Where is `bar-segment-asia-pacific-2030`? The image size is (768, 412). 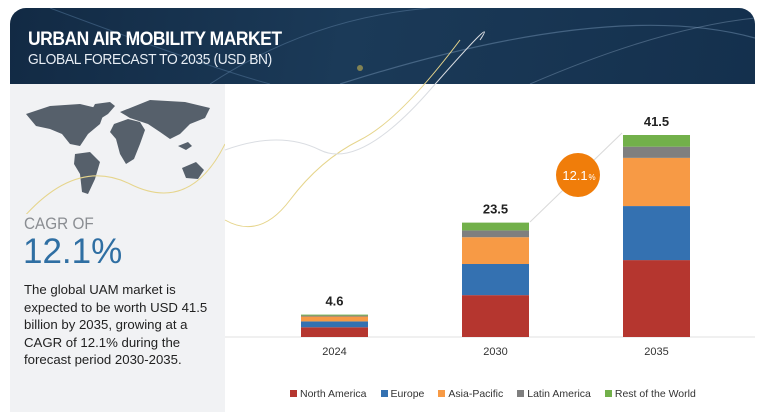
bar-segment-asia-pacific-2030 is located at coordinates (495, 250).